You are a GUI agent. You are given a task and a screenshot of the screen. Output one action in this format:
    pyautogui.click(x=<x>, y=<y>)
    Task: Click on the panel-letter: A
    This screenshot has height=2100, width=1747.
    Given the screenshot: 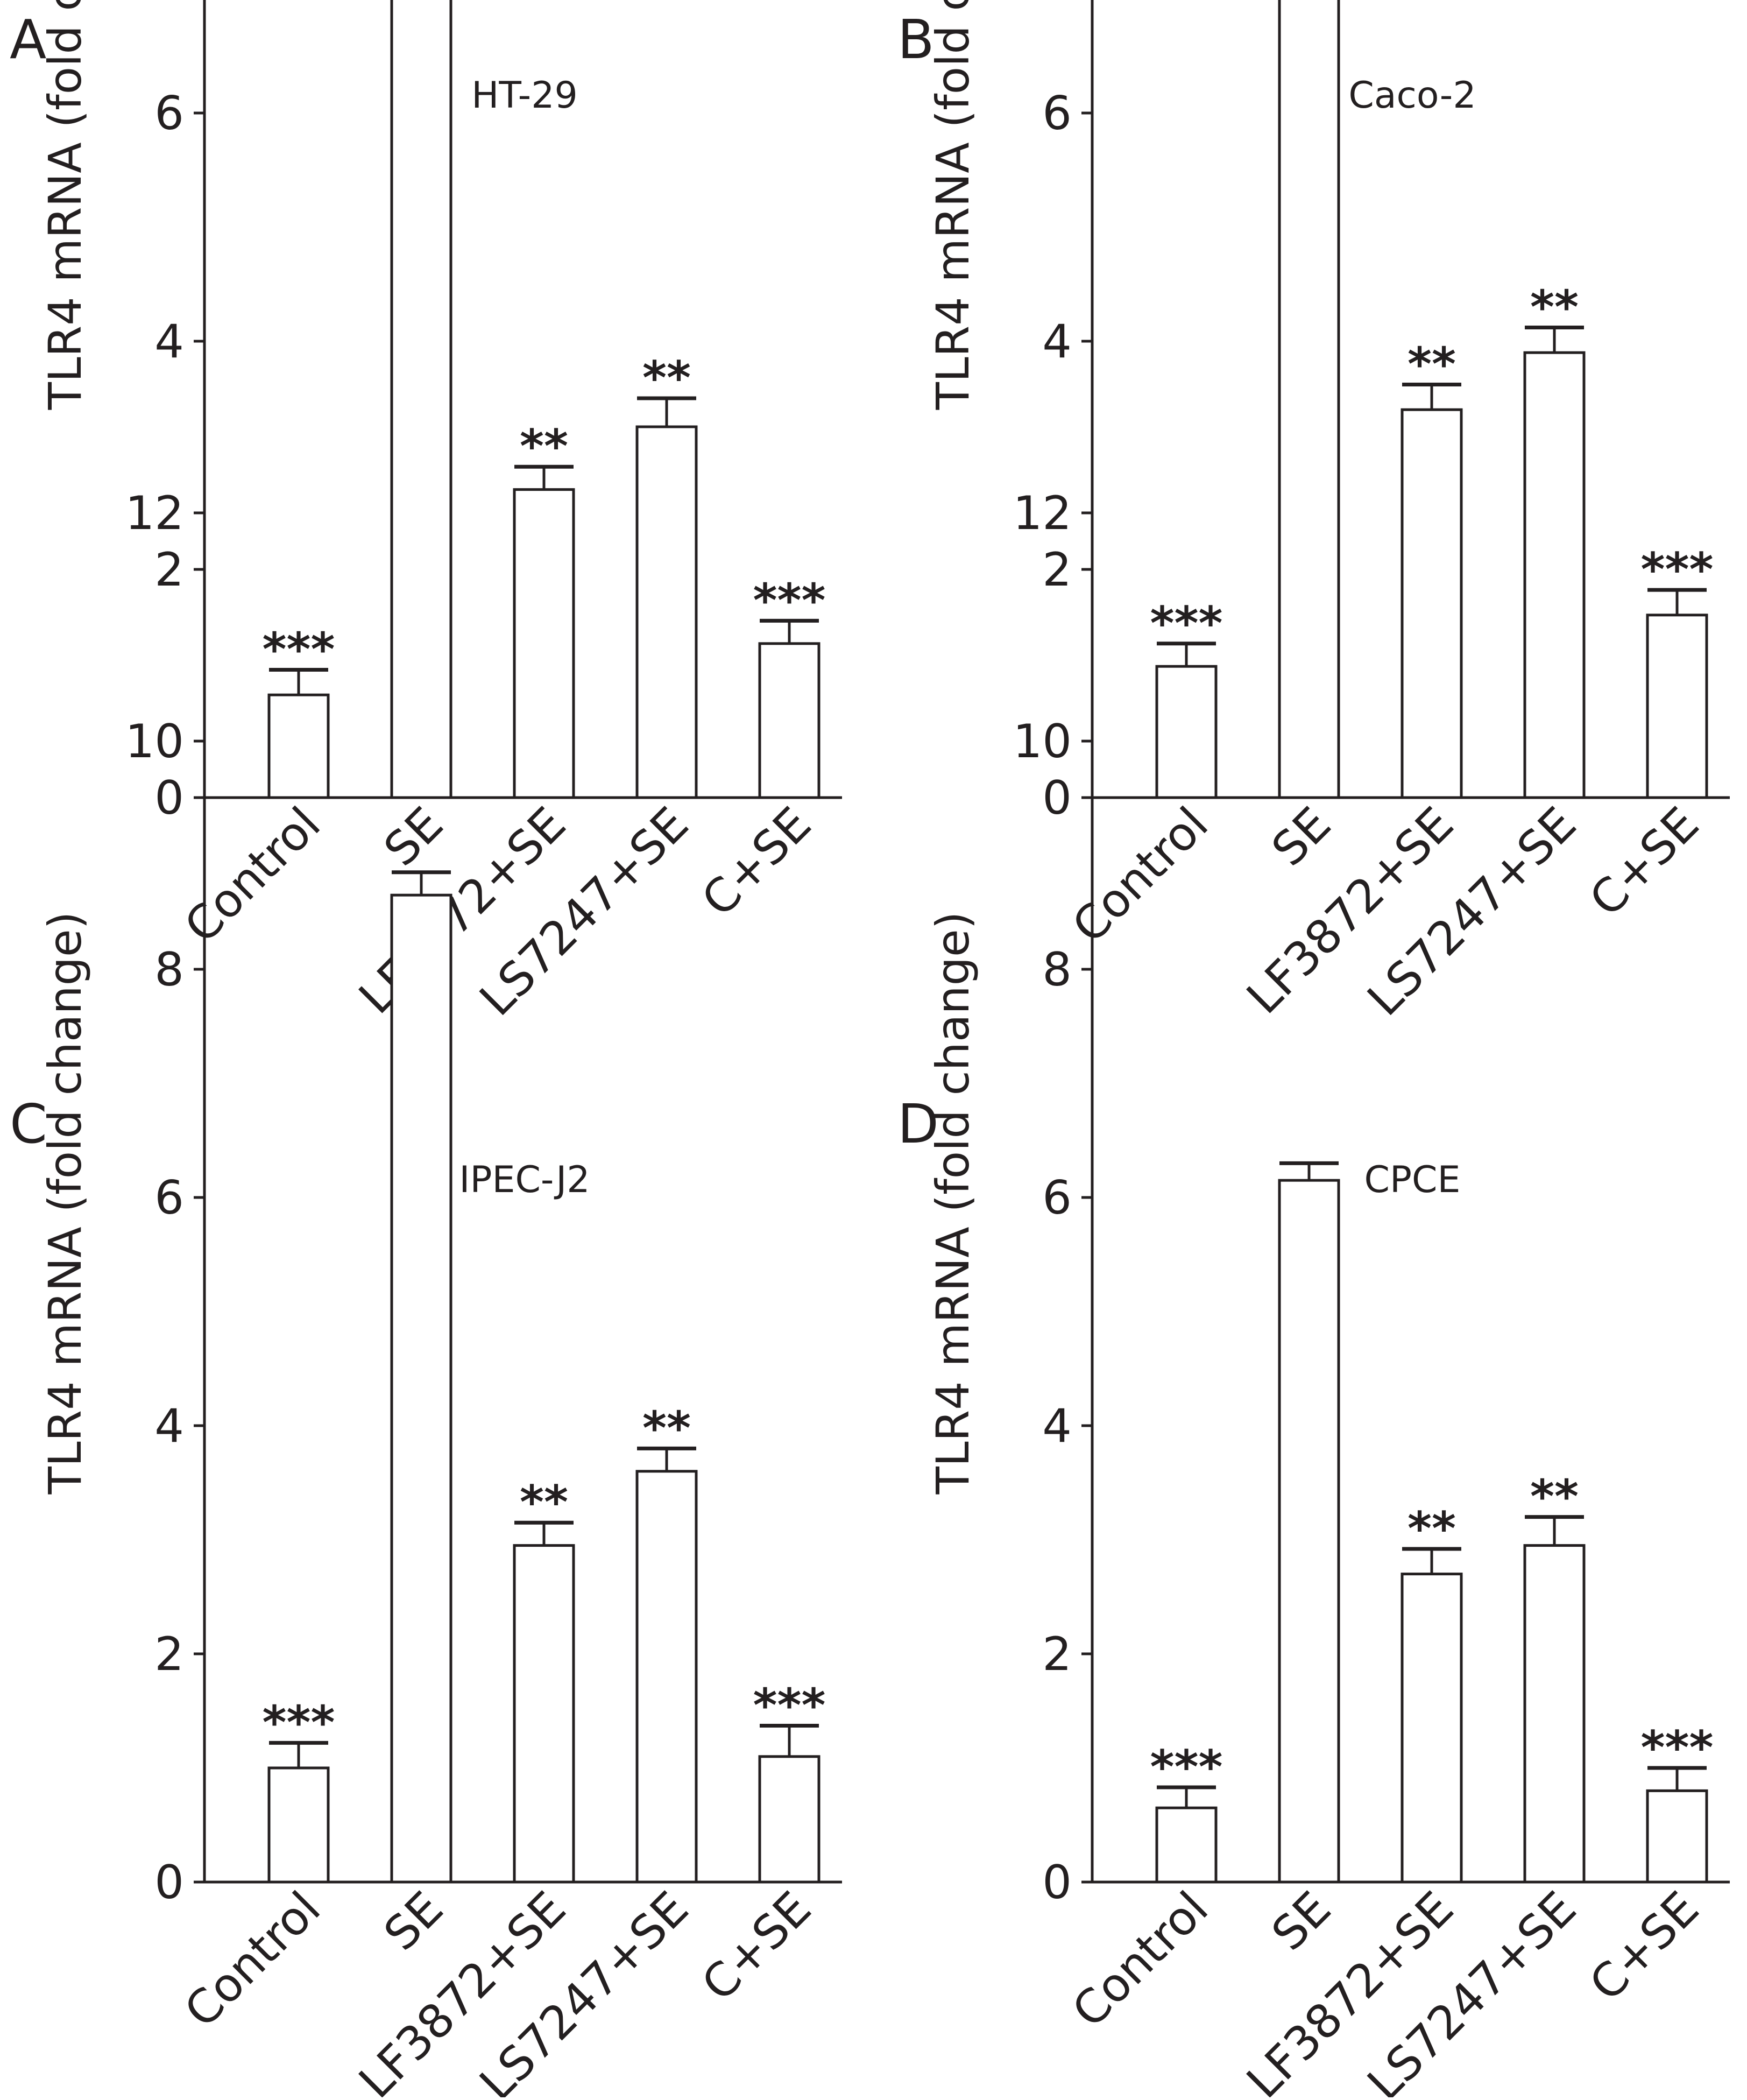 What is the action you would take?
    pyautogui.click(x=28, y=39)
    